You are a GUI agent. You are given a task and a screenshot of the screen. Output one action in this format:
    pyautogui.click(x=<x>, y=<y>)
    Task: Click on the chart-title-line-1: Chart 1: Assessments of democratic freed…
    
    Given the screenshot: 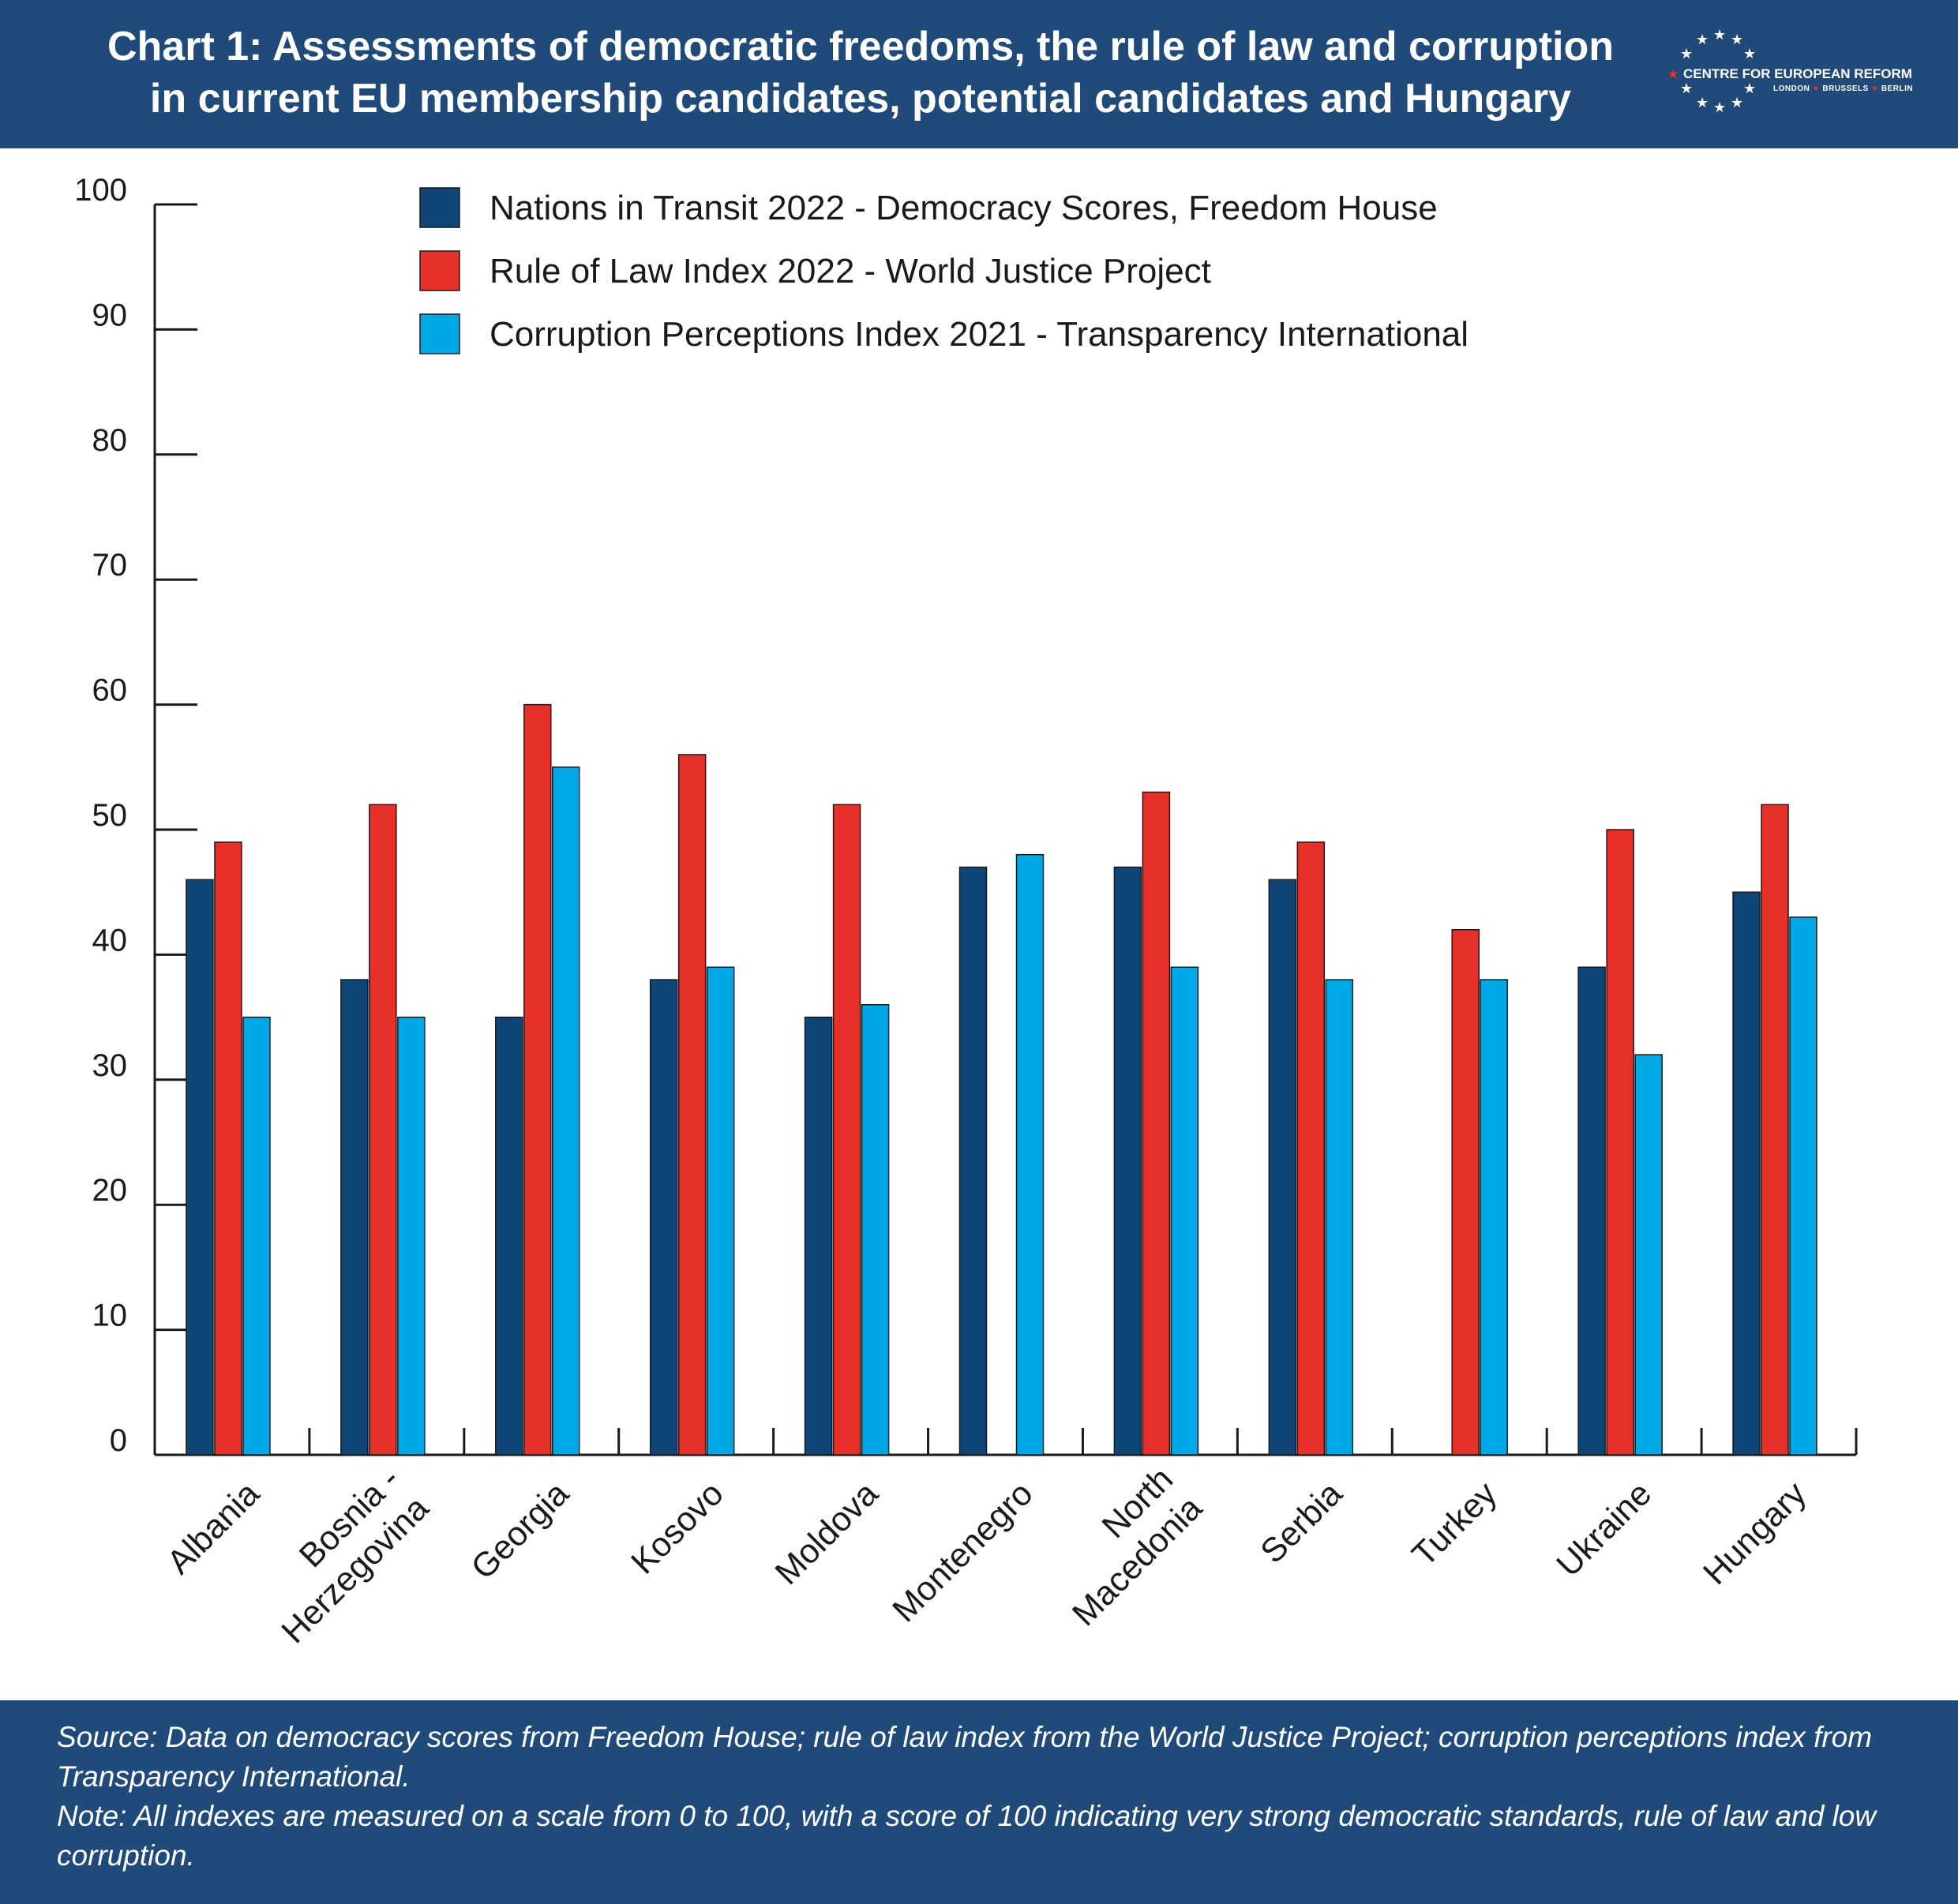 What is the action you would take?
    pyautogui.click(x=861, y=46)
    